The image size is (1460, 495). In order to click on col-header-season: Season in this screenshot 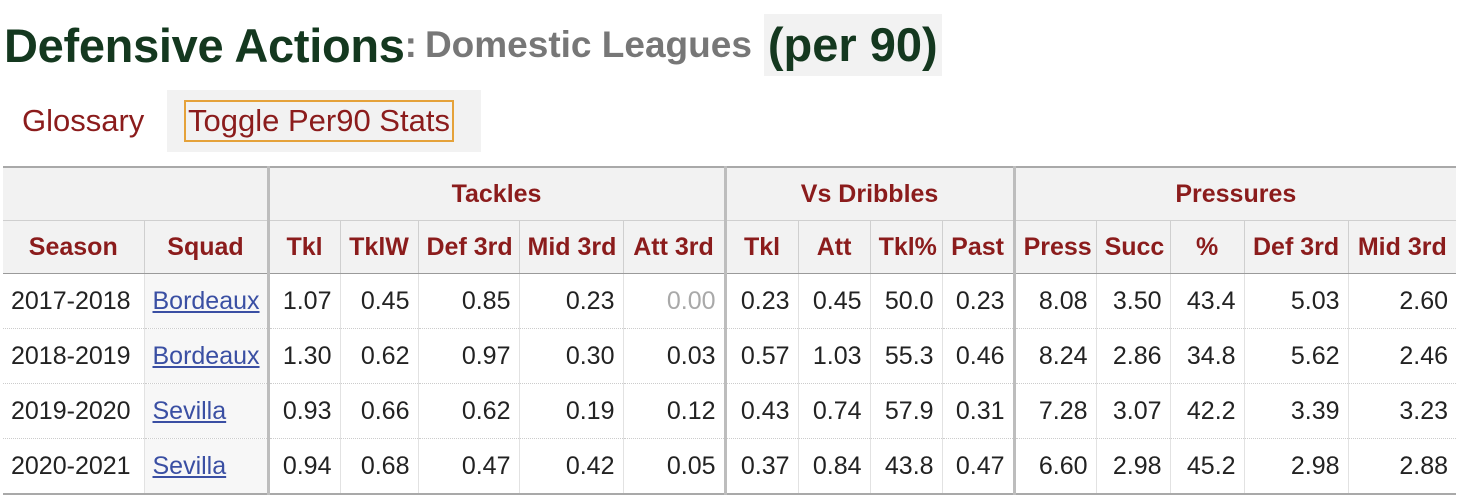, I will do `click(73, 247)`.